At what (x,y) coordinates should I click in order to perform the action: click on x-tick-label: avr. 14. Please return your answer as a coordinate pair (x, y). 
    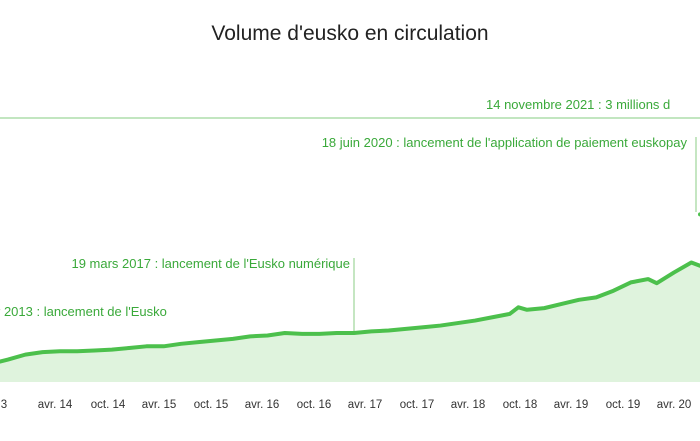
    Looking at the image, I should click on (55, 405).